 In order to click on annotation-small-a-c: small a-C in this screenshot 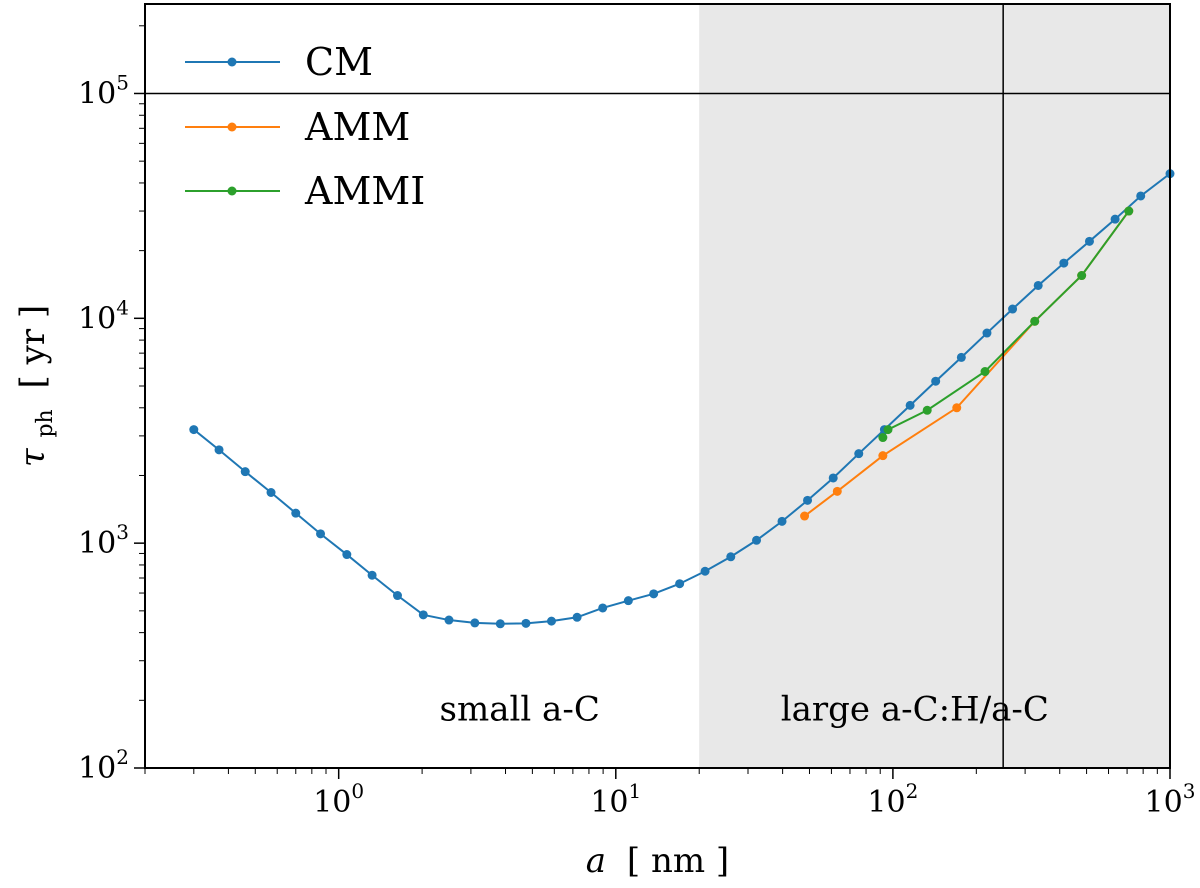, I will do `click(520, 709)`.